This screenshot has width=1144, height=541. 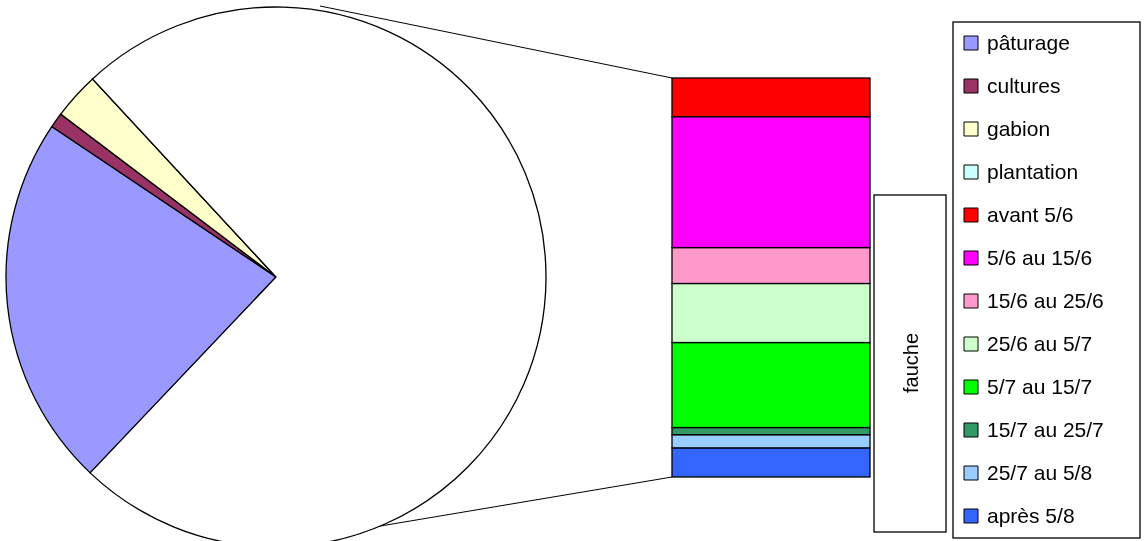 I want to click on legend-label: gabion, so click(x=1019, y=128).